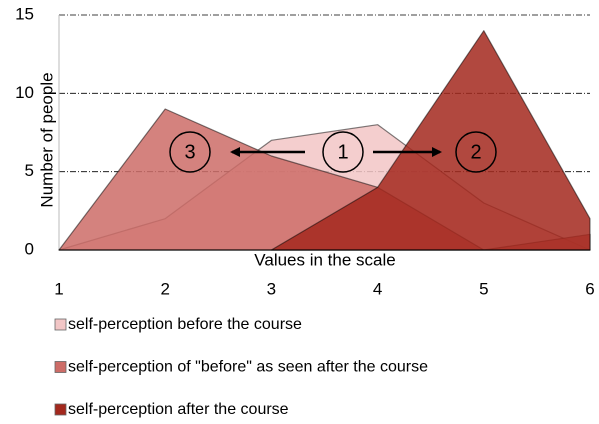 The width and height of the screenshot is (599, 424). I want to click on x-tick-label: 5, so click(483, 288).